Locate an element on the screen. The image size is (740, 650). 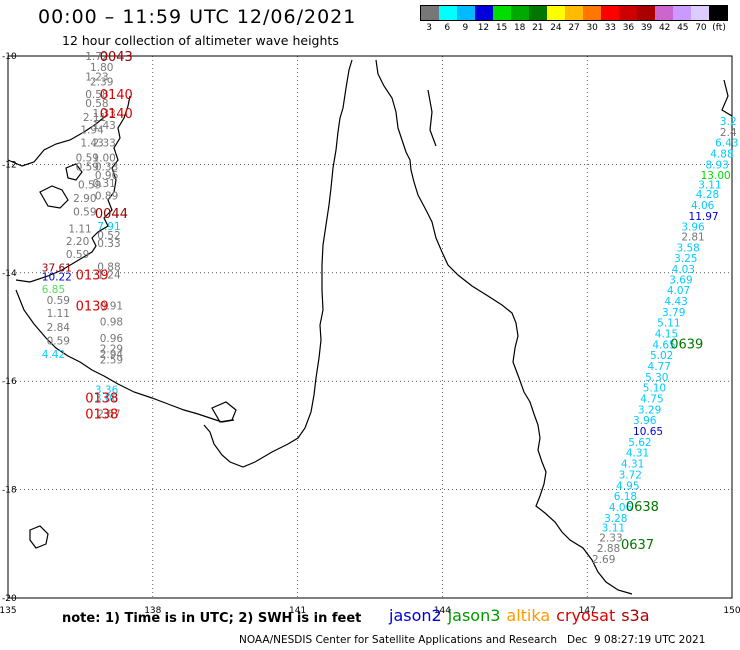
pass-time-label: 0043 is located at coordinates (116, 57).